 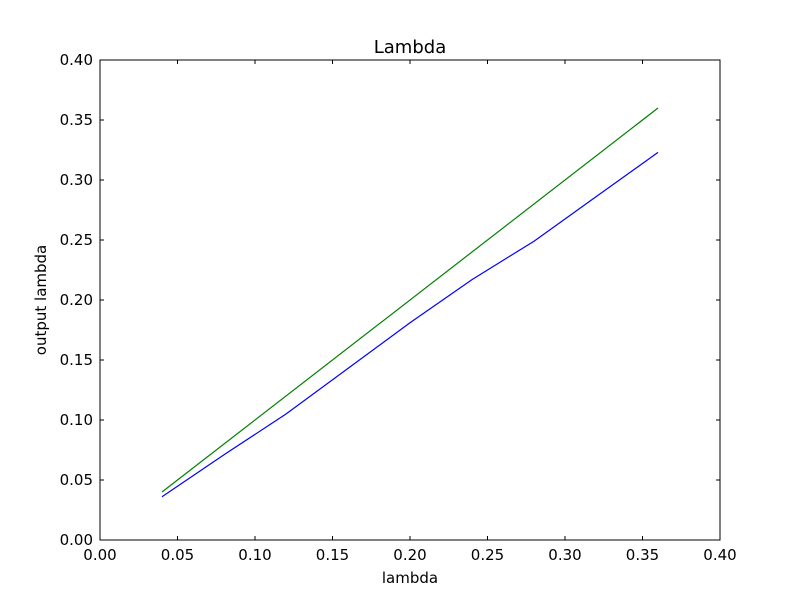 What do you see at coordinates (76, 540) in the screenshot?
I see `y-tick-label: 0.00` at bounding box center [76, 540].